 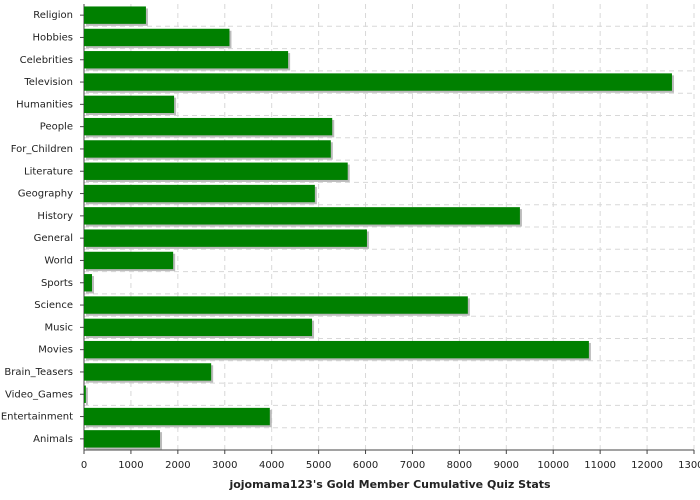 What do you see at coordinates (44, 104) in the screenshot?
I see `y-tick-label: Humanities` at bounding box center [44, 104].